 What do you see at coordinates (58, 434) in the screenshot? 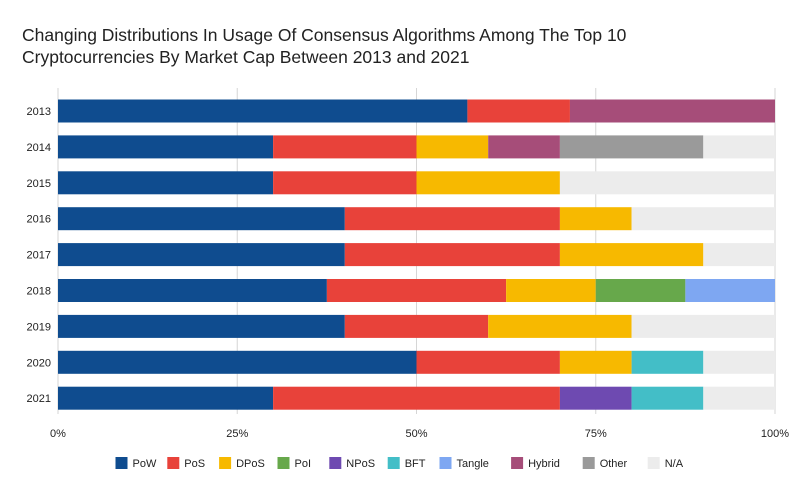
I see `x-tick-label: 0%` at bounding box center [58, 434].